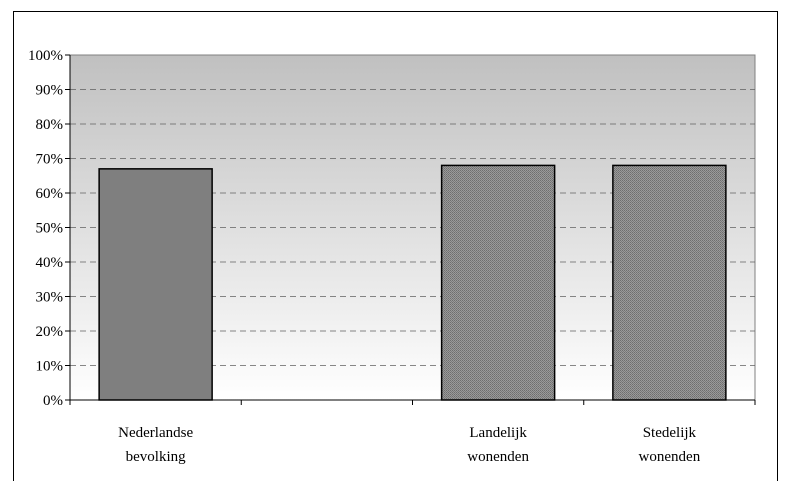 This screenshot has width=789, height=481. I want to click on y-tick-label: 30%, so click(50, 298).